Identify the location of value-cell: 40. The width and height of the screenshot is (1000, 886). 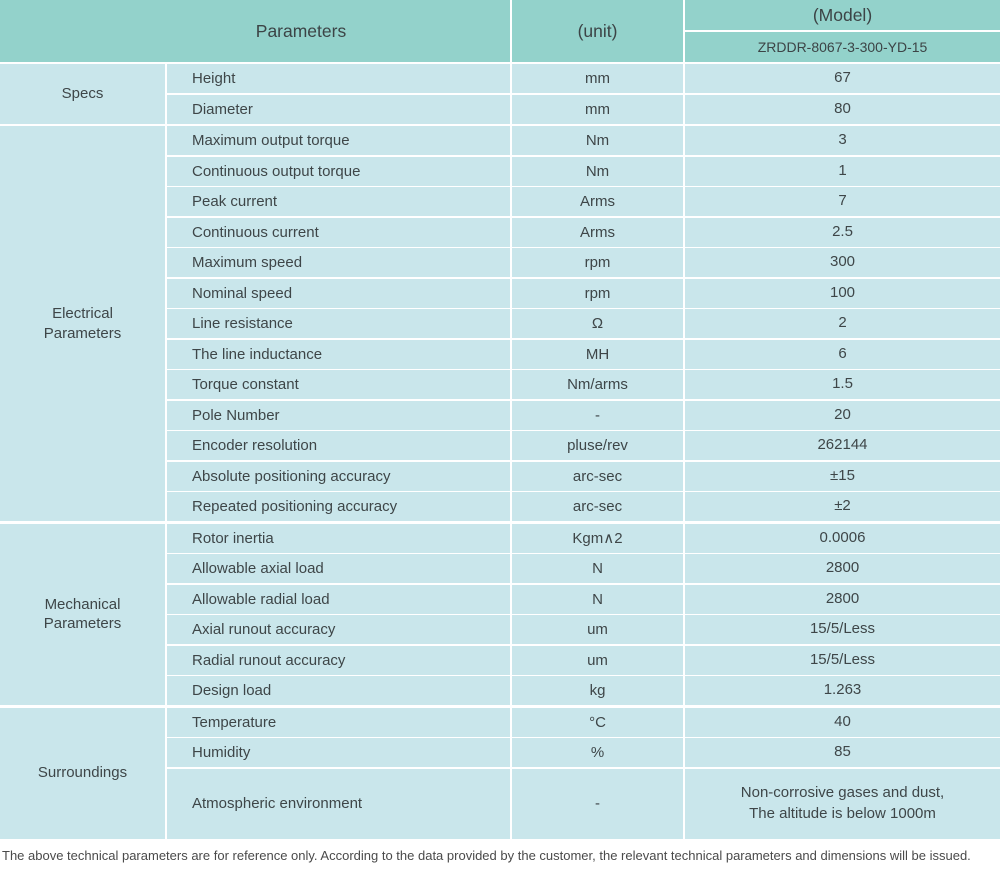
(842, 722).